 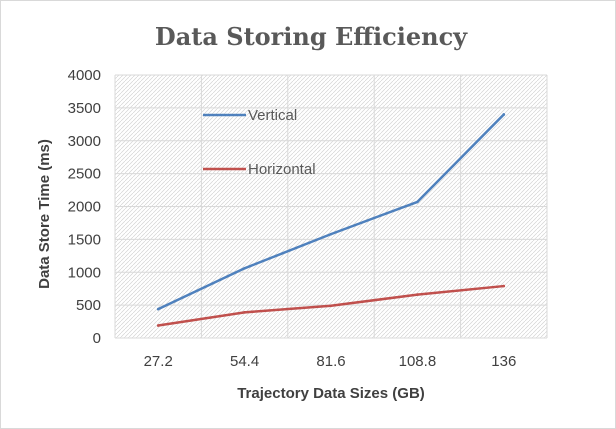 What do you see at coordinates (84, 75) in the screenshot?
I see `y-tick-label: 4000` at bounding box center [84, 75].